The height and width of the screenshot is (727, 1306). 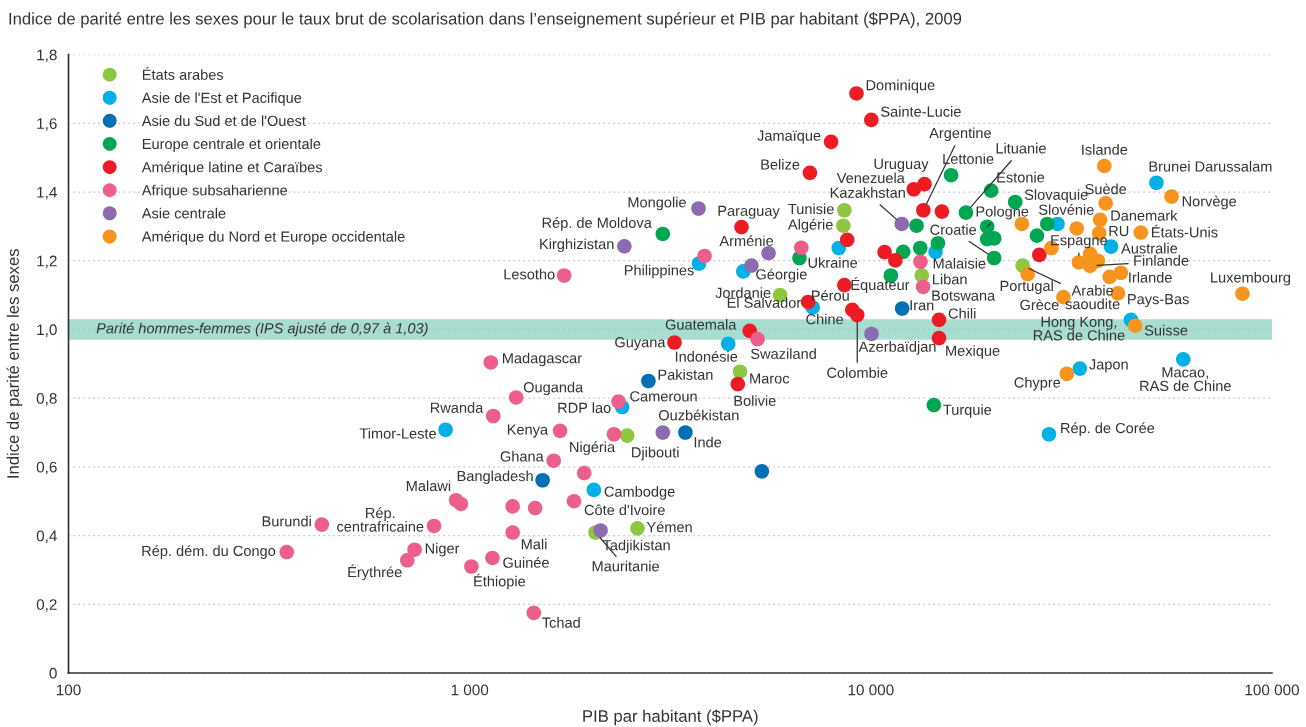 I want to click on annotation: Mexique, so click(x=973, y=352).